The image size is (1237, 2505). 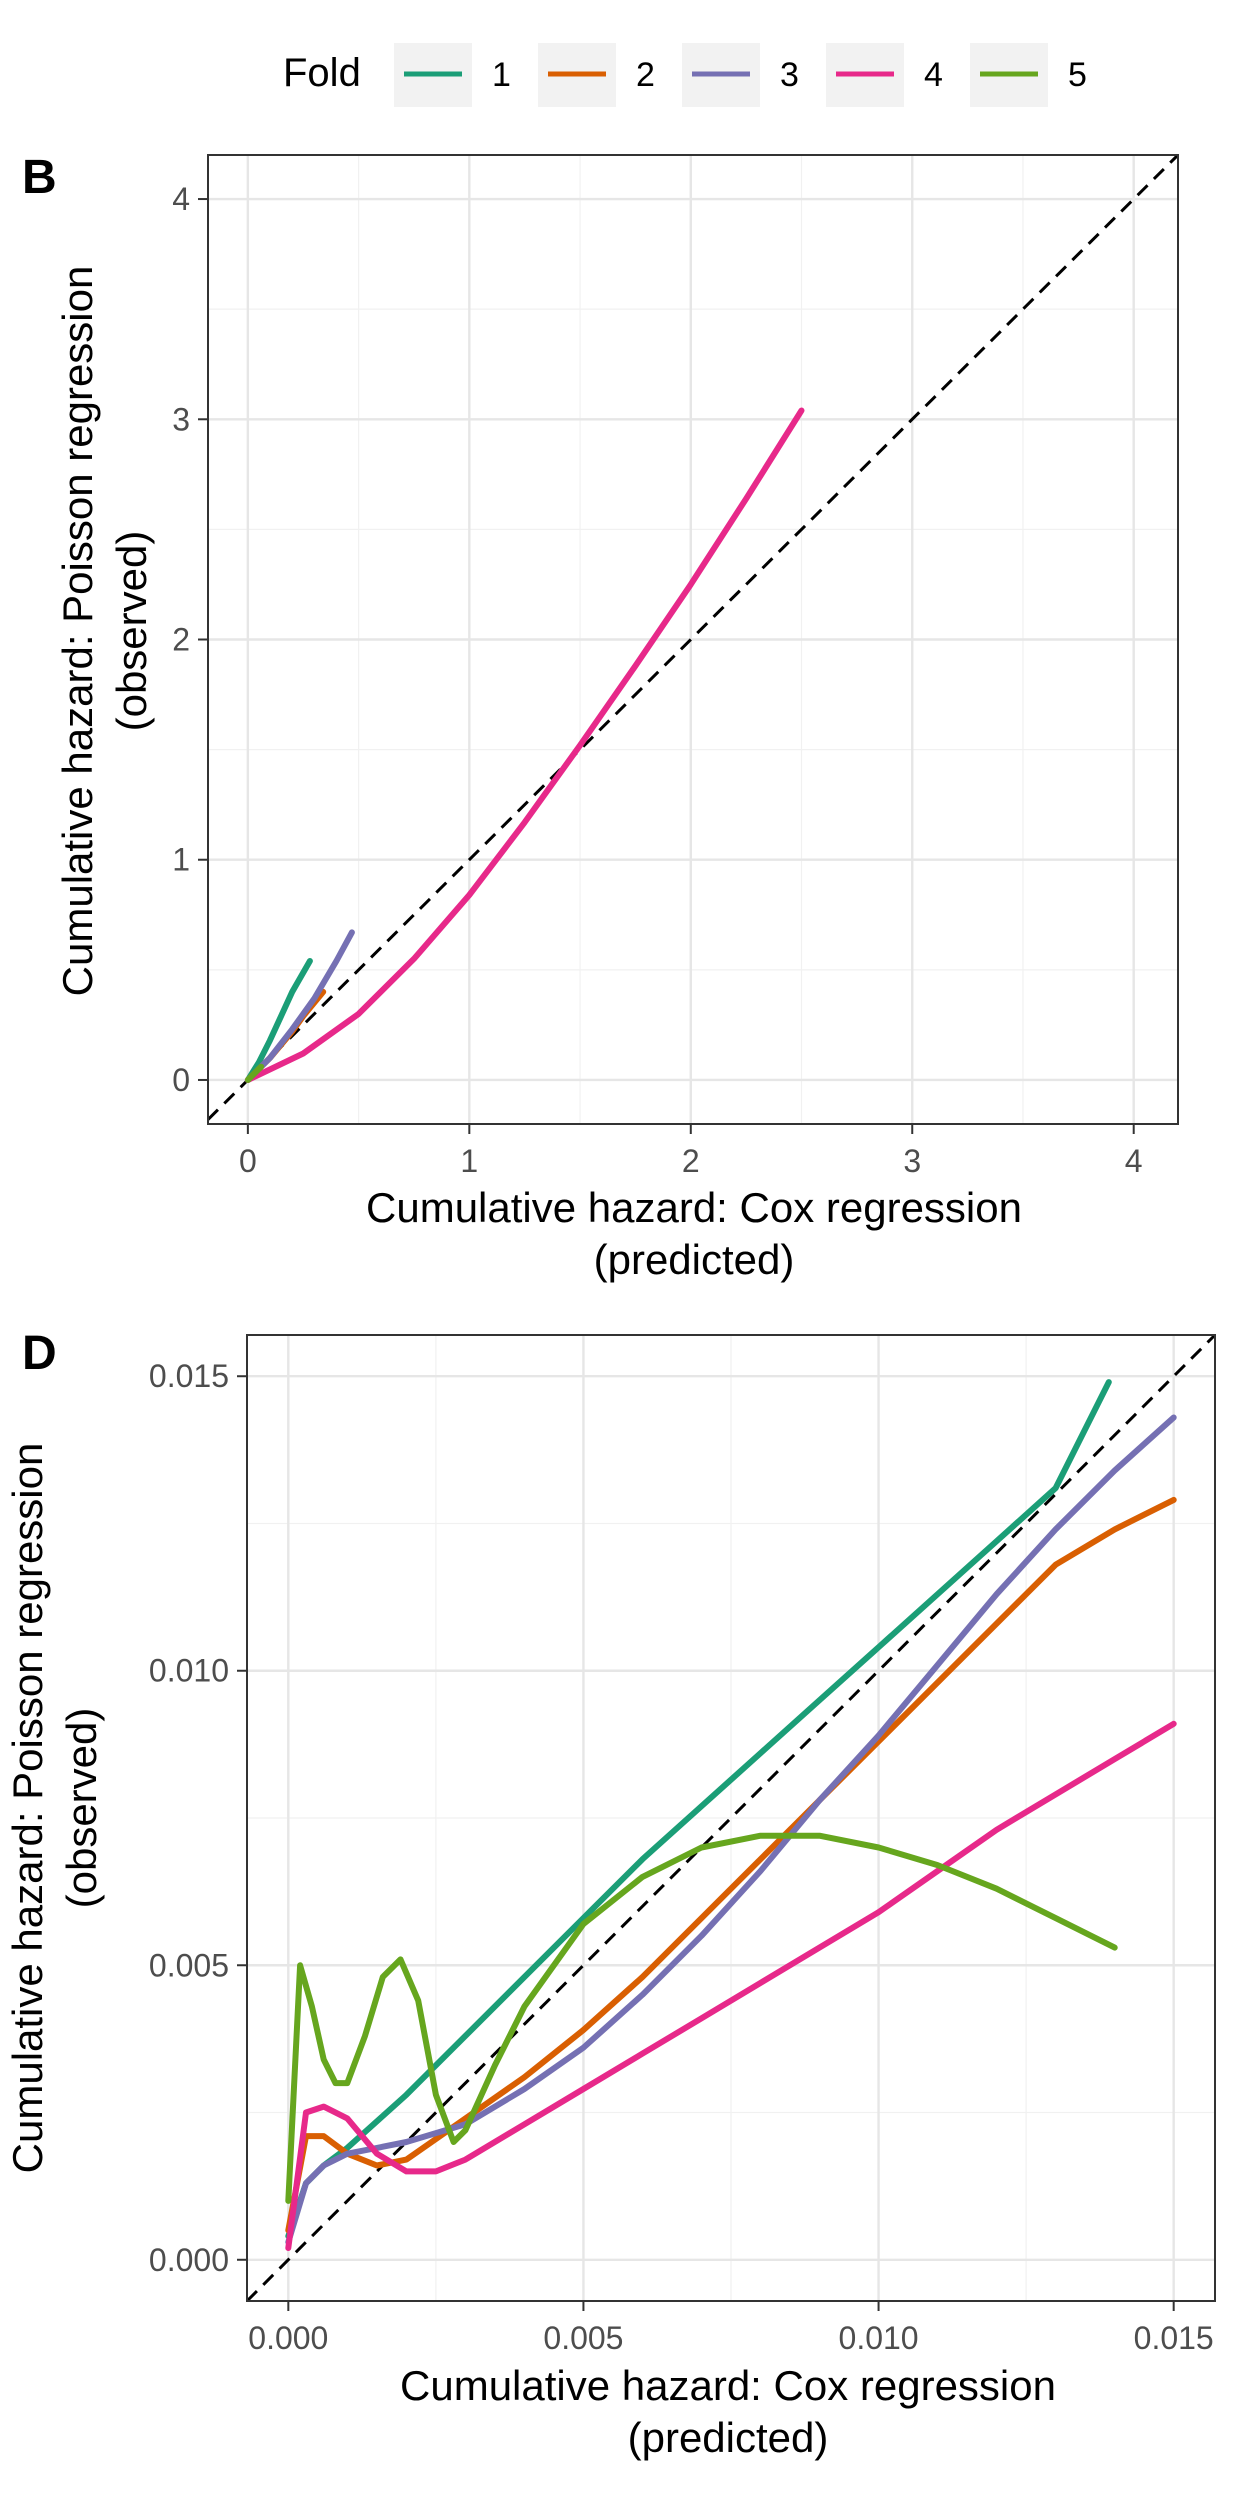 What do you see at coordinates (131, 631) in the screenshot?
I see `panel-b-y-title-line2: (observed)` at bounding box center [131, 631].